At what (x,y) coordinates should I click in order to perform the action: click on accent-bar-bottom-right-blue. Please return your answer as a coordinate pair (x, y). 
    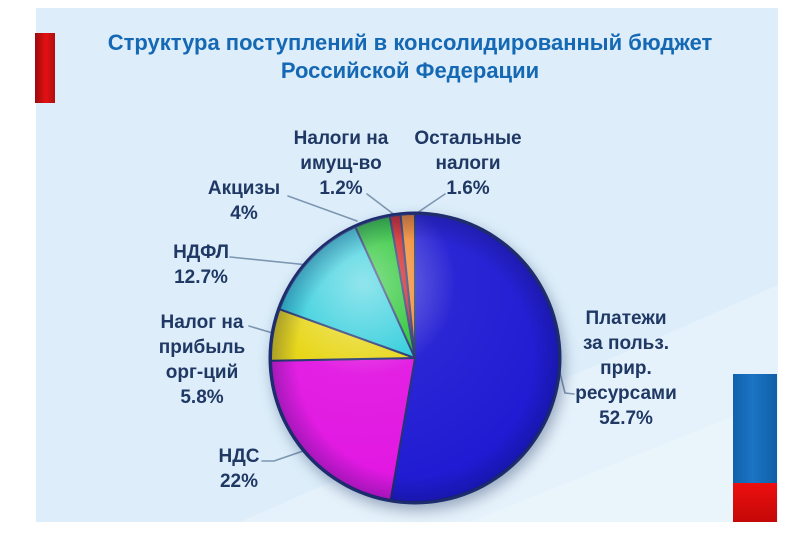
    Looking at the image, I should click on (755, 428).